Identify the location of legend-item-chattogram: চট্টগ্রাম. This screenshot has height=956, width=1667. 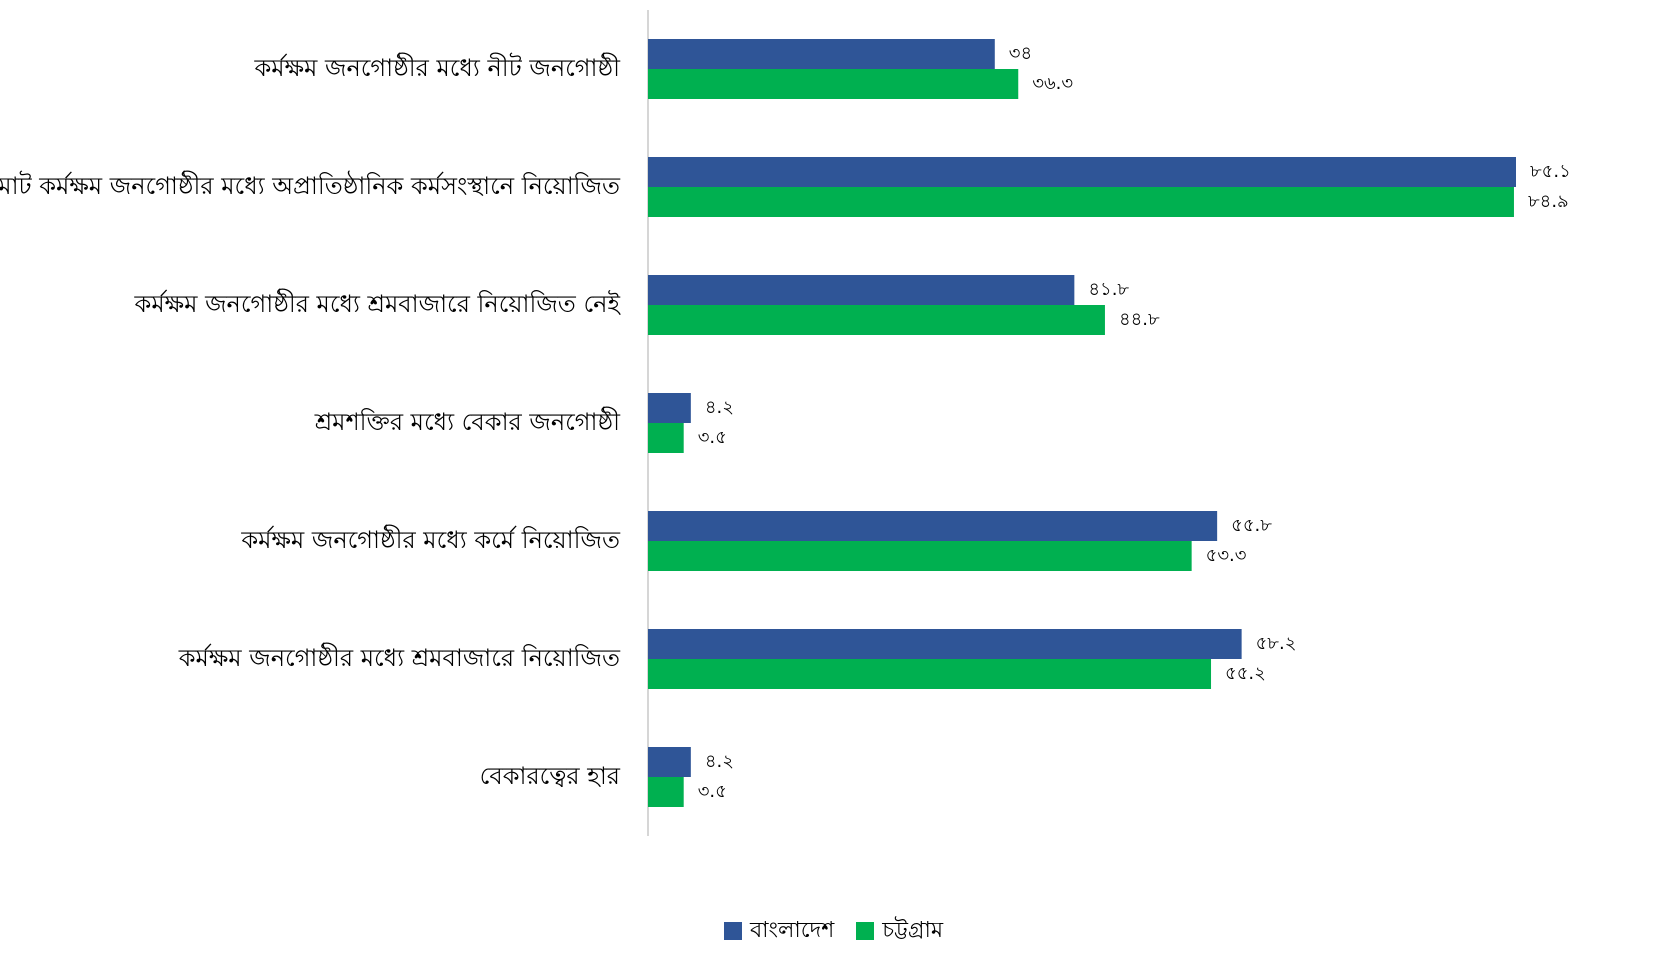
(899, 931).